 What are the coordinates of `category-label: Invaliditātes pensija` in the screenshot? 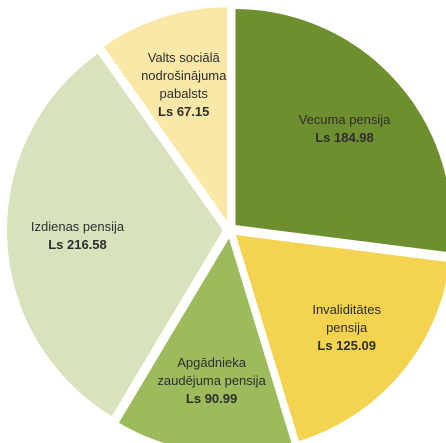 It's located at (346, 319).